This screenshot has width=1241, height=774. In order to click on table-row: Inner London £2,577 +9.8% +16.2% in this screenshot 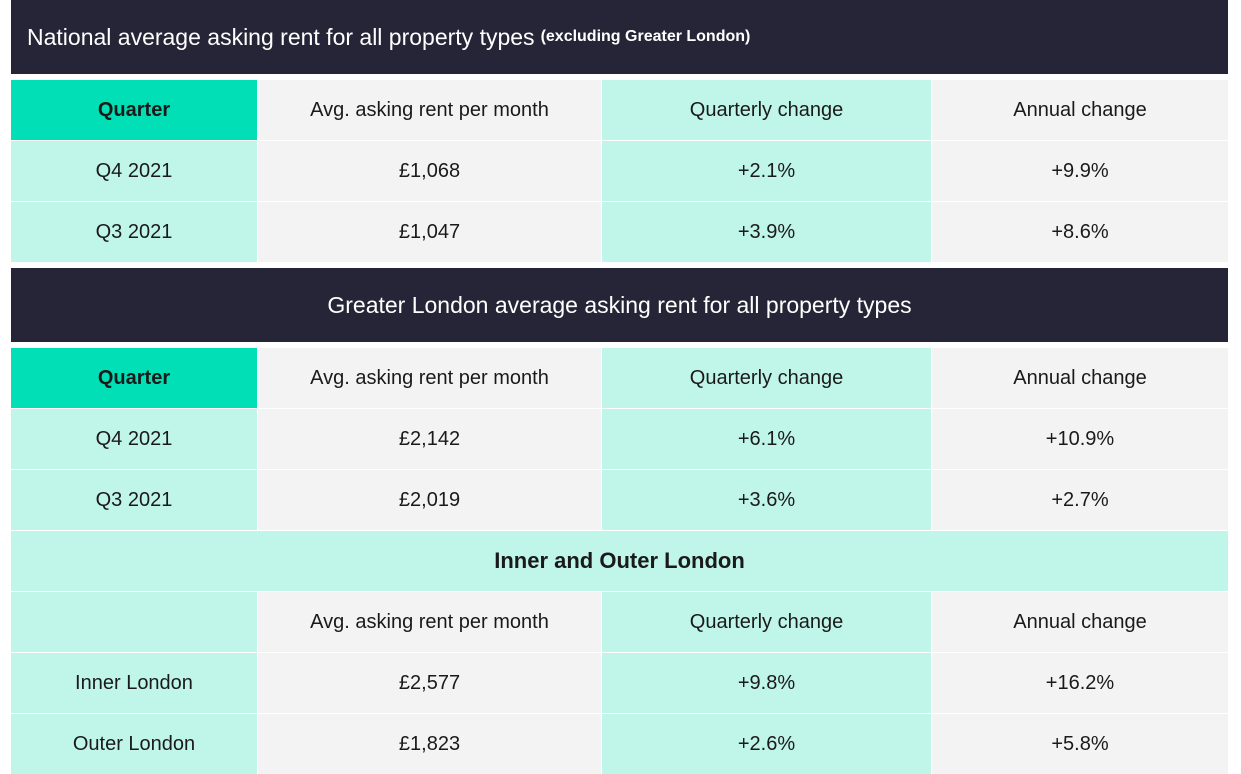, I will do `click(619, 682)`.